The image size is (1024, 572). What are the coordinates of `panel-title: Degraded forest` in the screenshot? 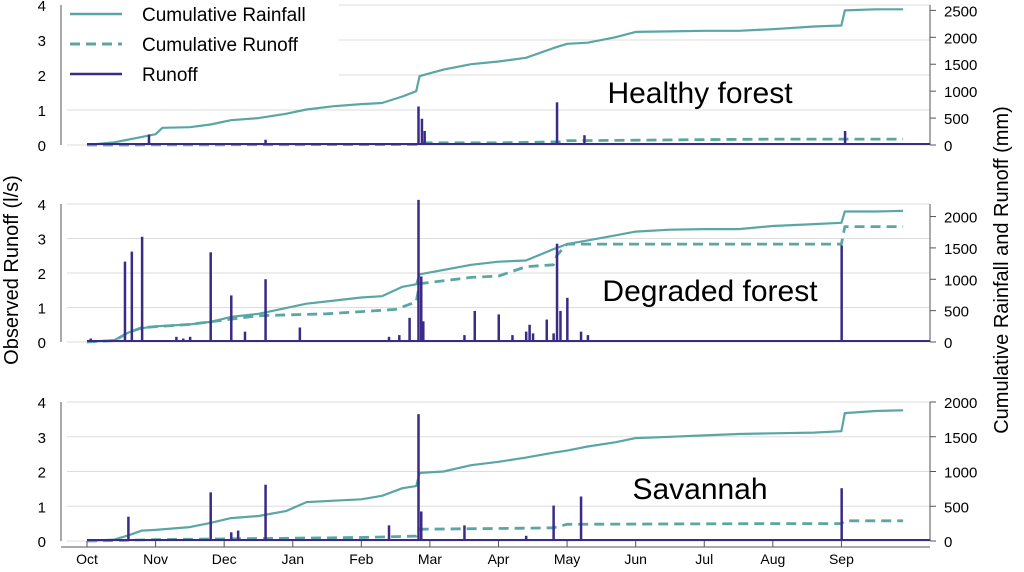 It's located at (710, 291).